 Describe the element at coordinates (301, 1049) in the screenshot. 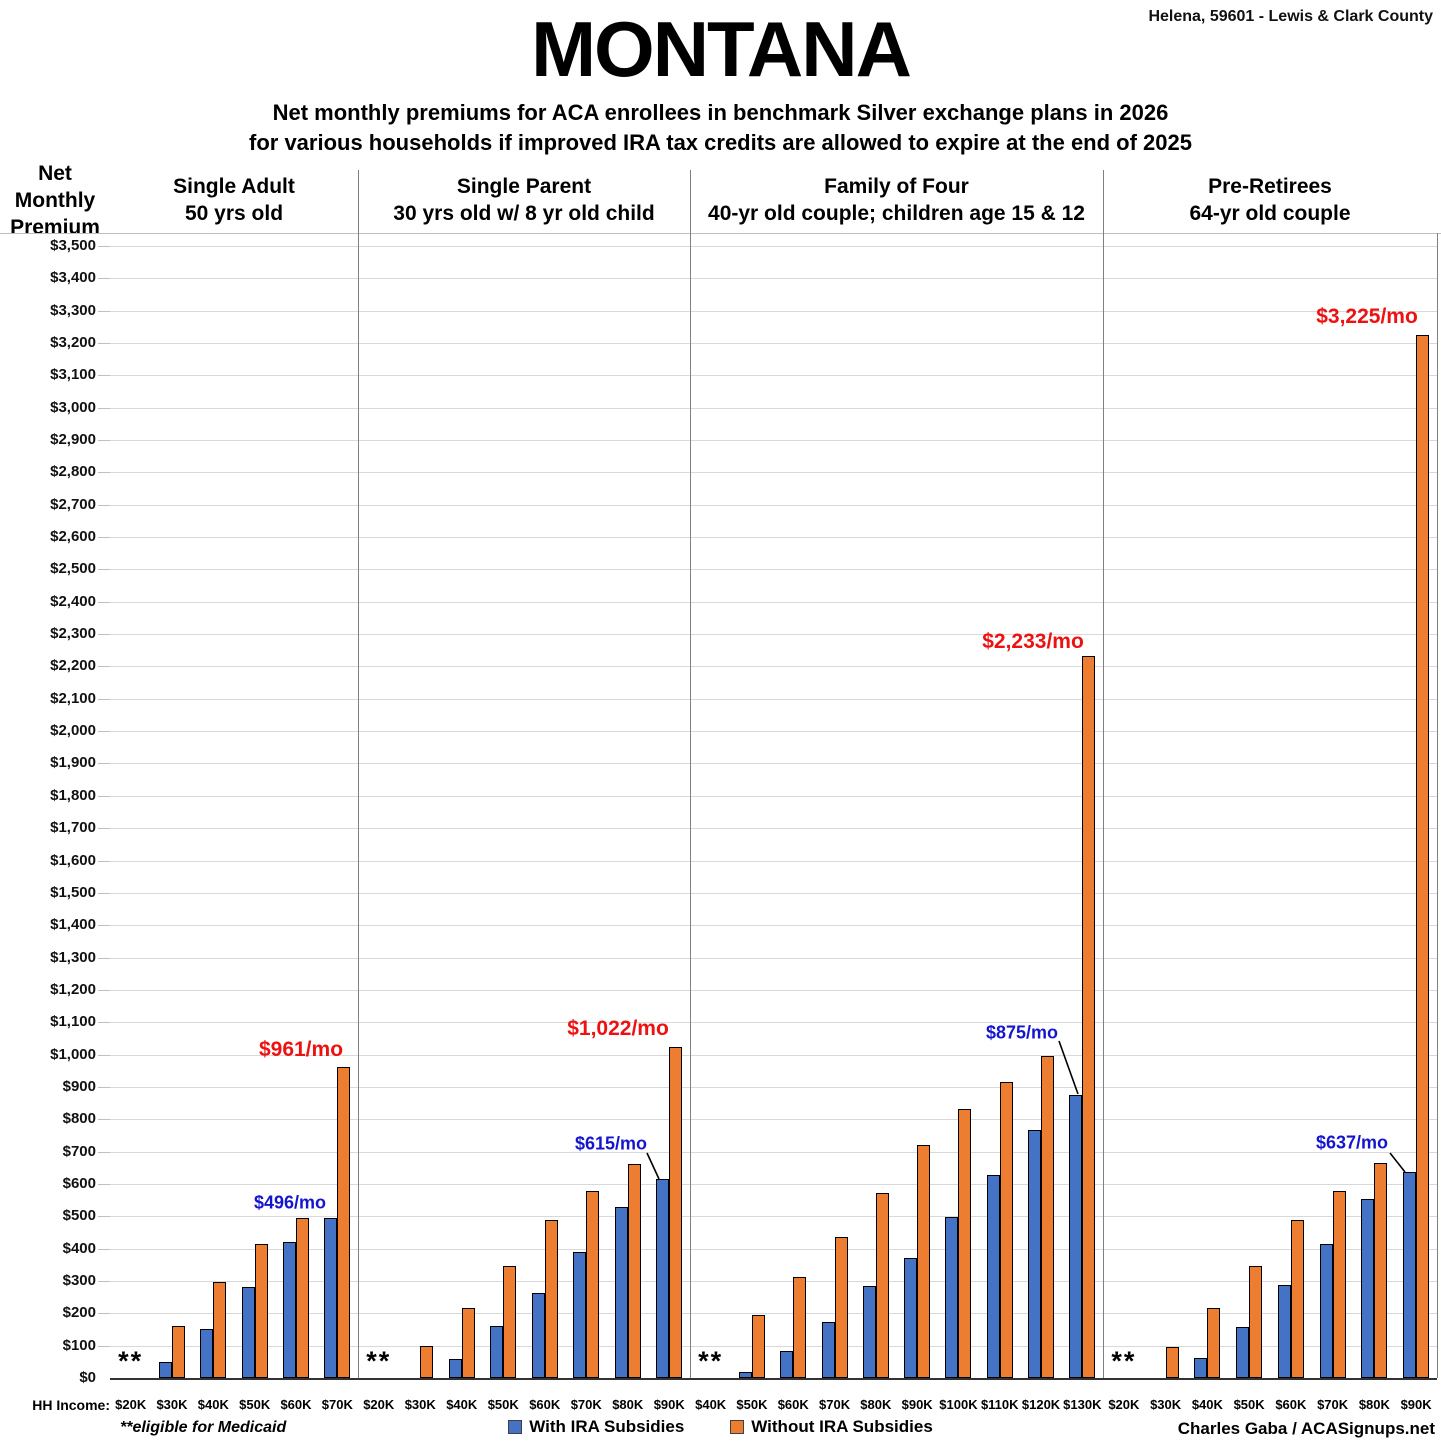

I see `value-annotation-red: $961/mo` at that location.